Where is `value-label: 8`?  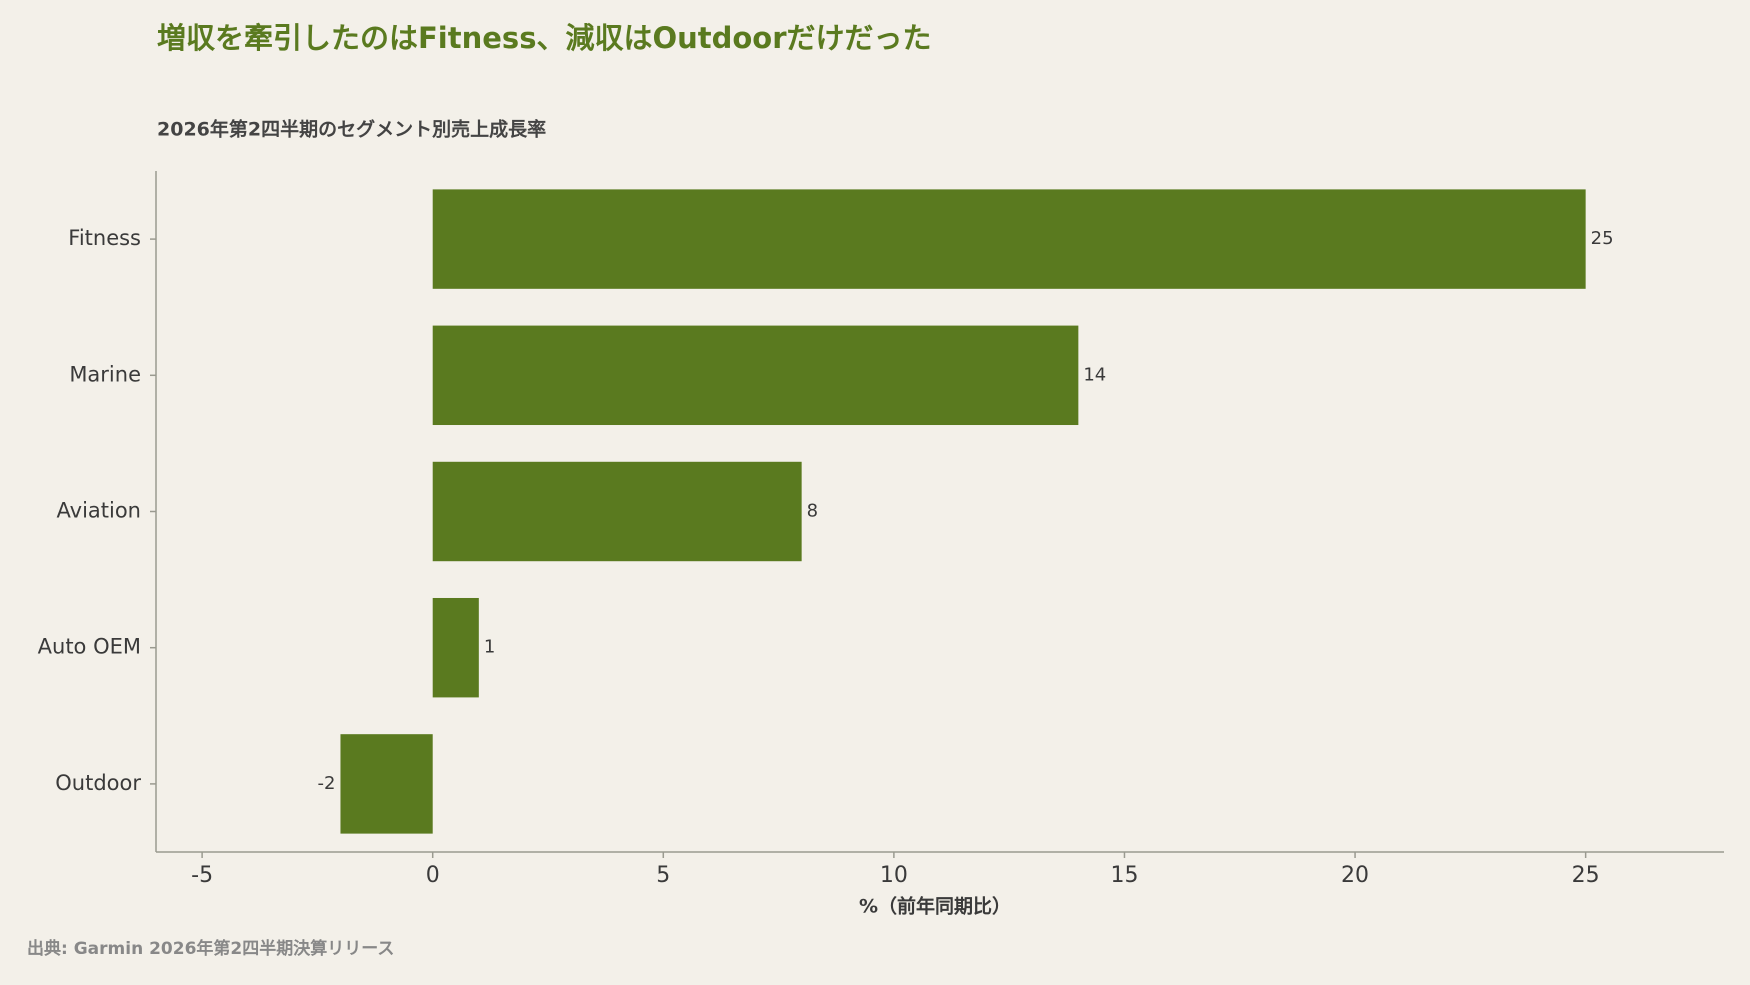 value-label: 8 is located at coordinates (812, 511).